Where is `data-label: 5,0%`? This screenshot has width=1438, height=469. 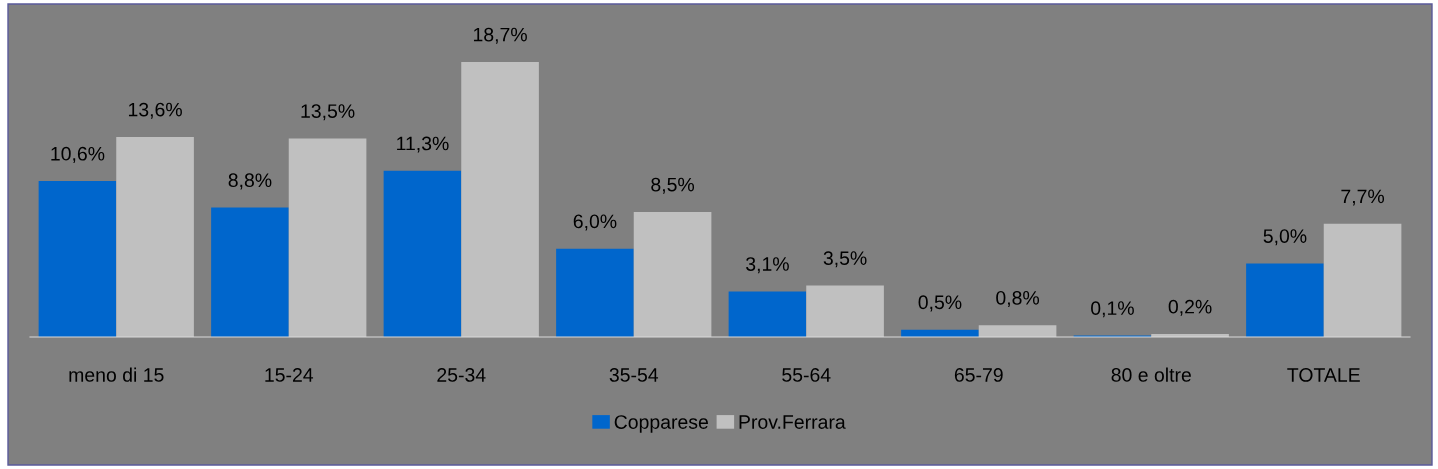
data-label: 5,0% is located at coordinates (1285, 237).